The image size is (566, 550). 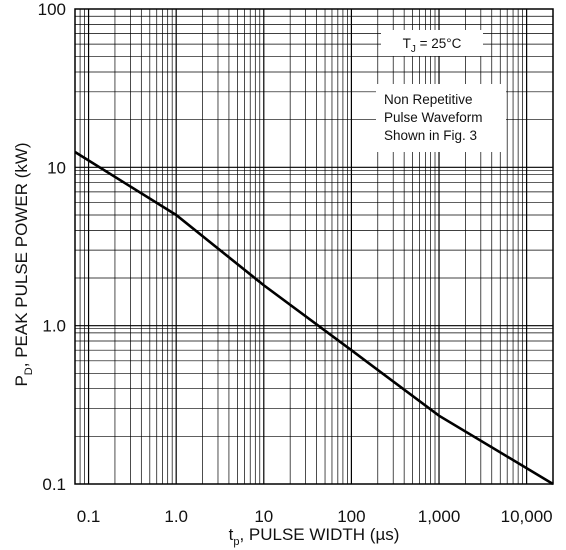 What do you see at coordinates (413, 49) in the screenshot?
I see `temperature-subscript: J` at bounding box center [413, 49].